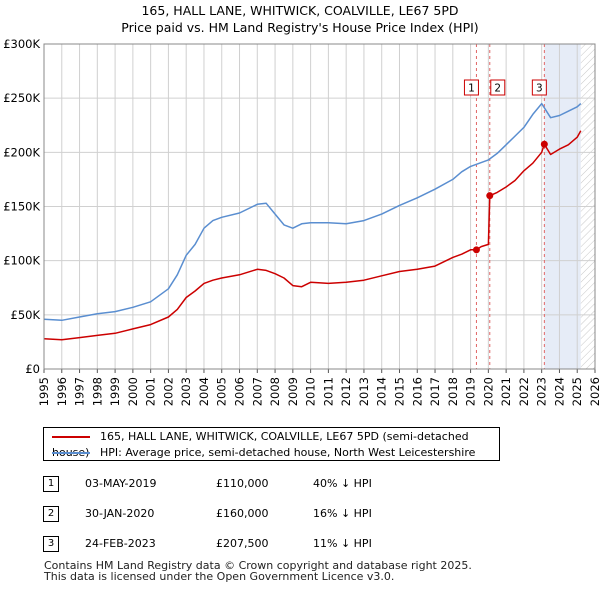 Image resolution: width=600 pixels, height=590 pixels. What do you see at coordinates (222, 391) in the screenshot?
I see `x-tick-label: 2005` at bounding box center [222, 391].